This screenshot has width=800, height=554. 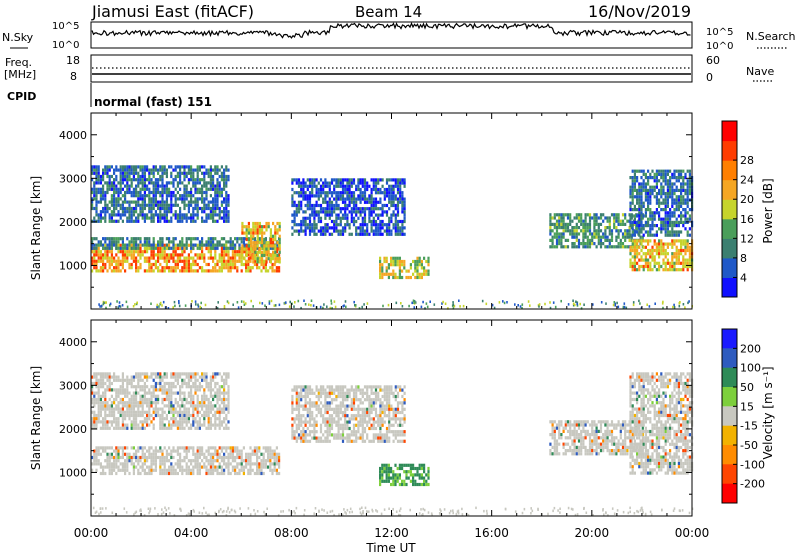 I want to click on freq-tick-bottom: 8, so click(x=73, y=76).